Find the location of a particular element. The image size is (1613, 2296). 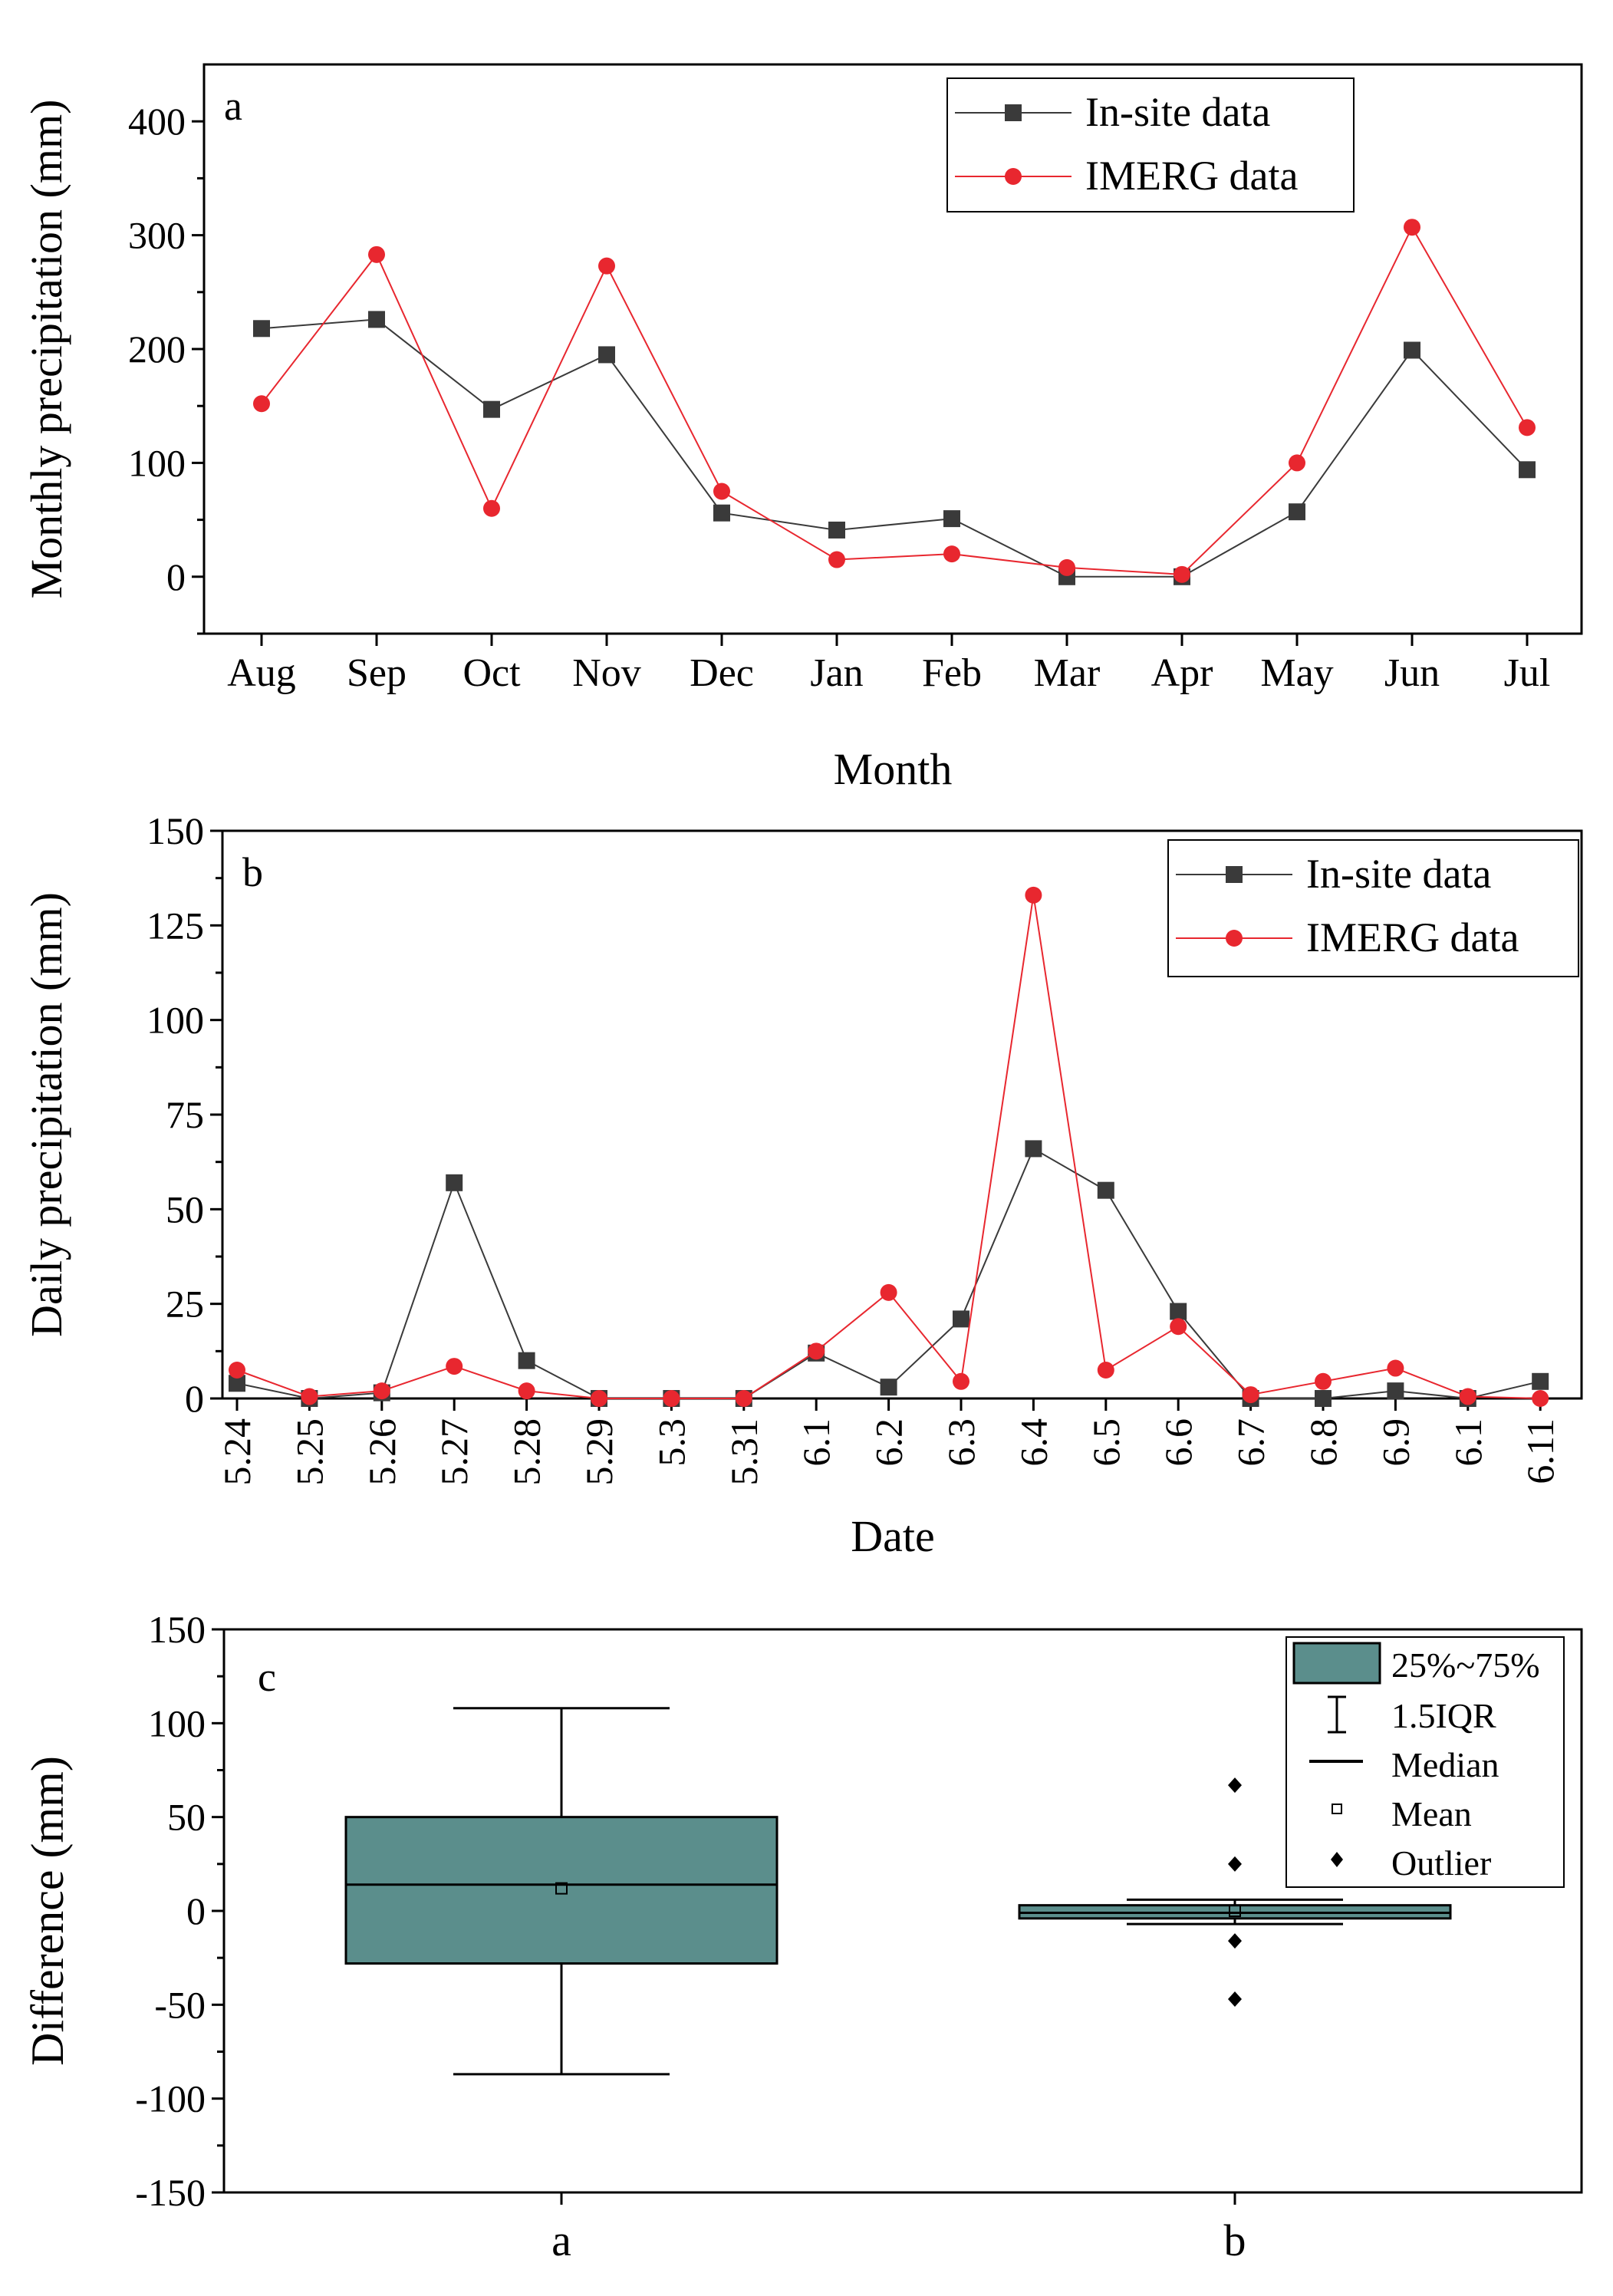

series-imerg is located at coordinates (894, 401).